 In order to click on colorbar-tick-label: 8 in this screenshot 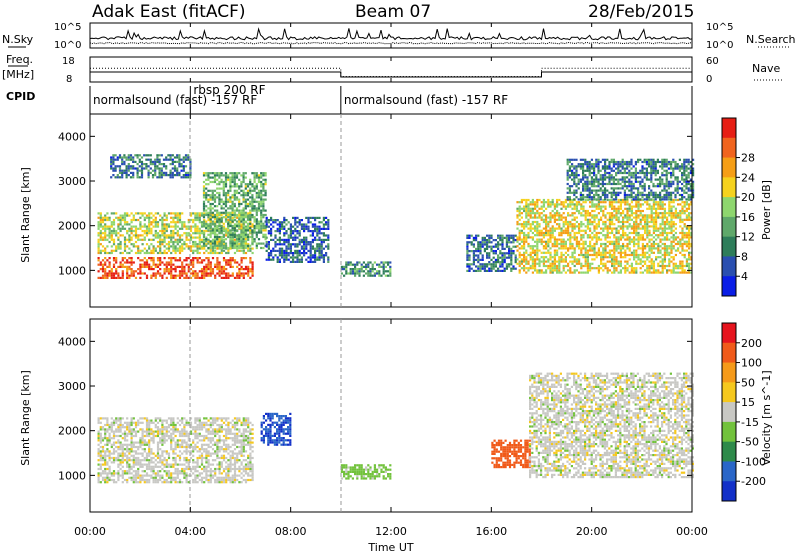, I will do `click(744, 256)`.